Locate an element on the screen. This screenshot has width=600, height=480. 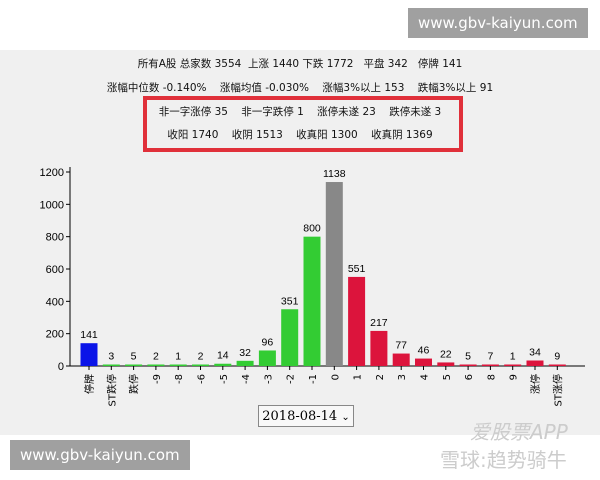
date-value: 2018-08-14 is located at coordinates (300, 416).